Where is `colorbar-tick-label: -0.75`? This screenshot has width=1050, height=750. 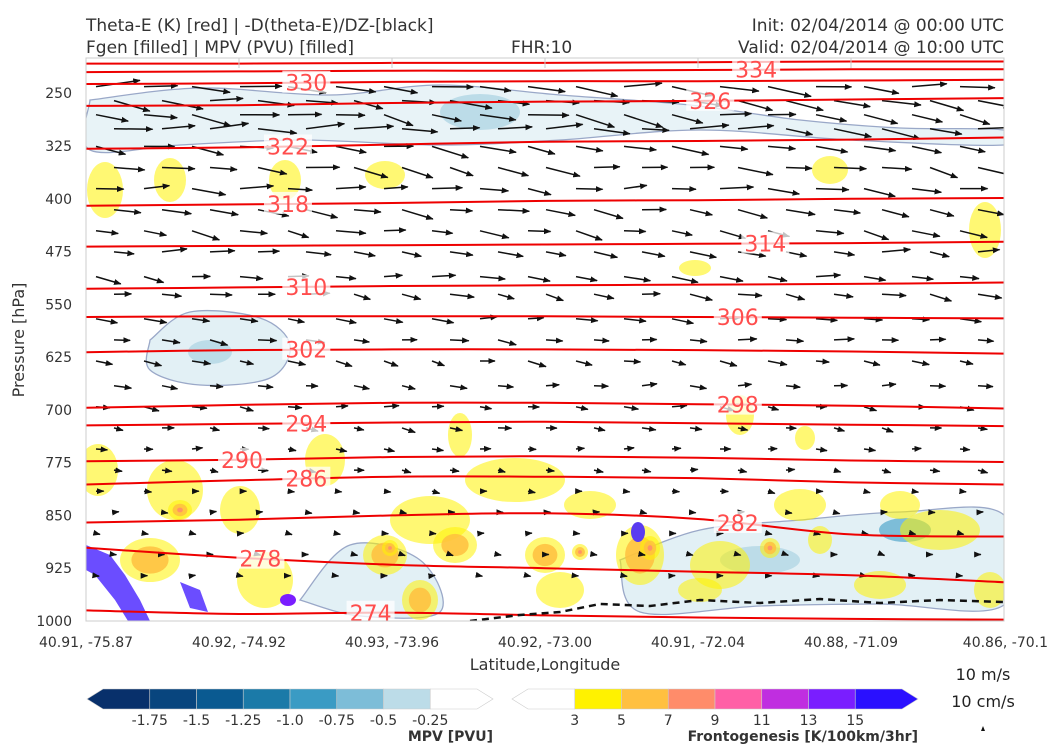 colorbar-tick-label: -0.75 is located at coordinates (337, 721).